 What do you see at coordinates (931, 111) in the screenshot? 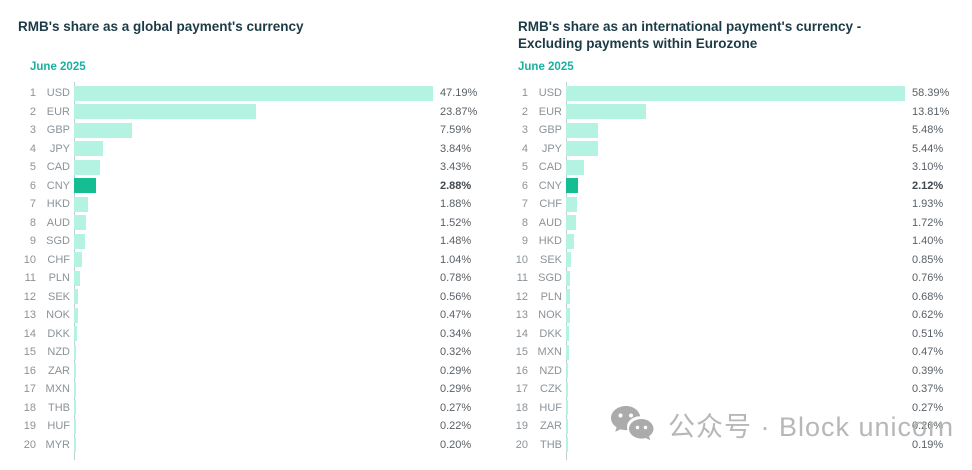
I see `value-label: 13.81%` at bounding box center [931, 111].